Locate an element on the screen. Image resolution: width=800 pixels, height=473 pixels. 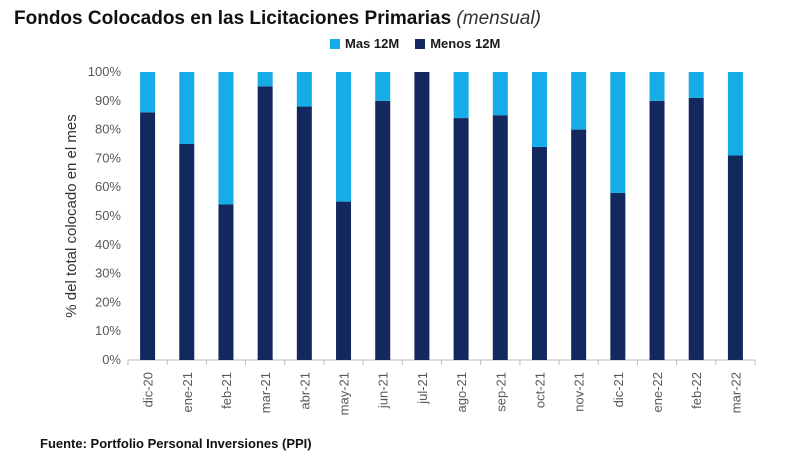
x-tick-label: jul-21 is located at coordinates (422, 388).